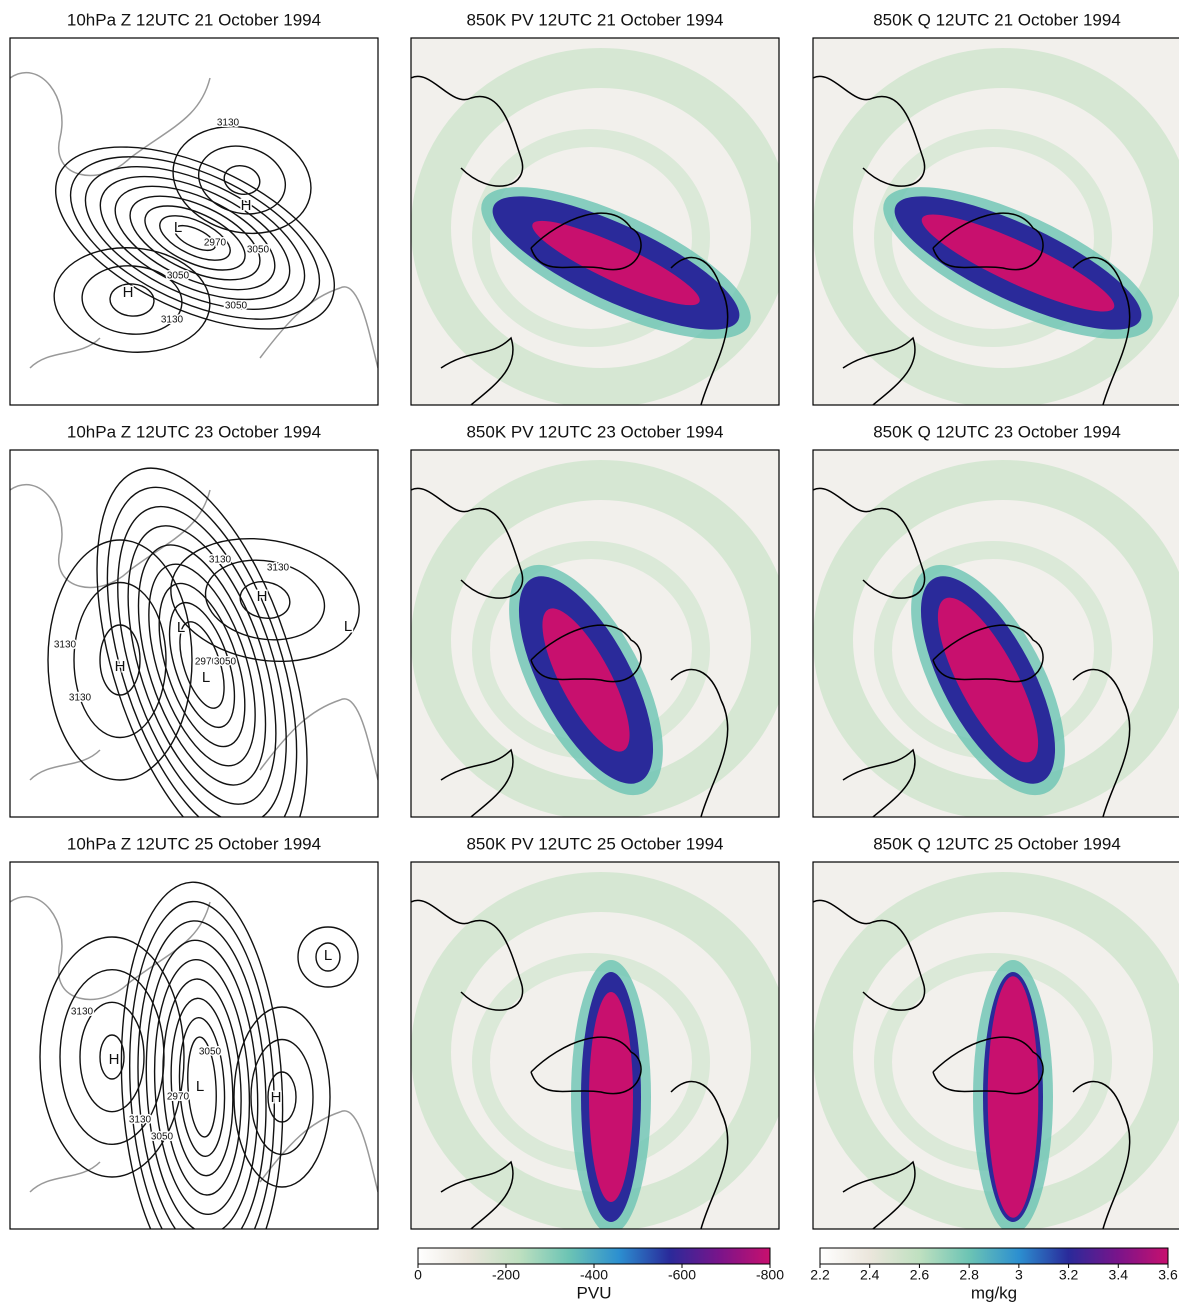  Describe the element at coordinates (1119, 1275) in the screenshot. I see `colorbar-tick-label: 3.4` at that location.